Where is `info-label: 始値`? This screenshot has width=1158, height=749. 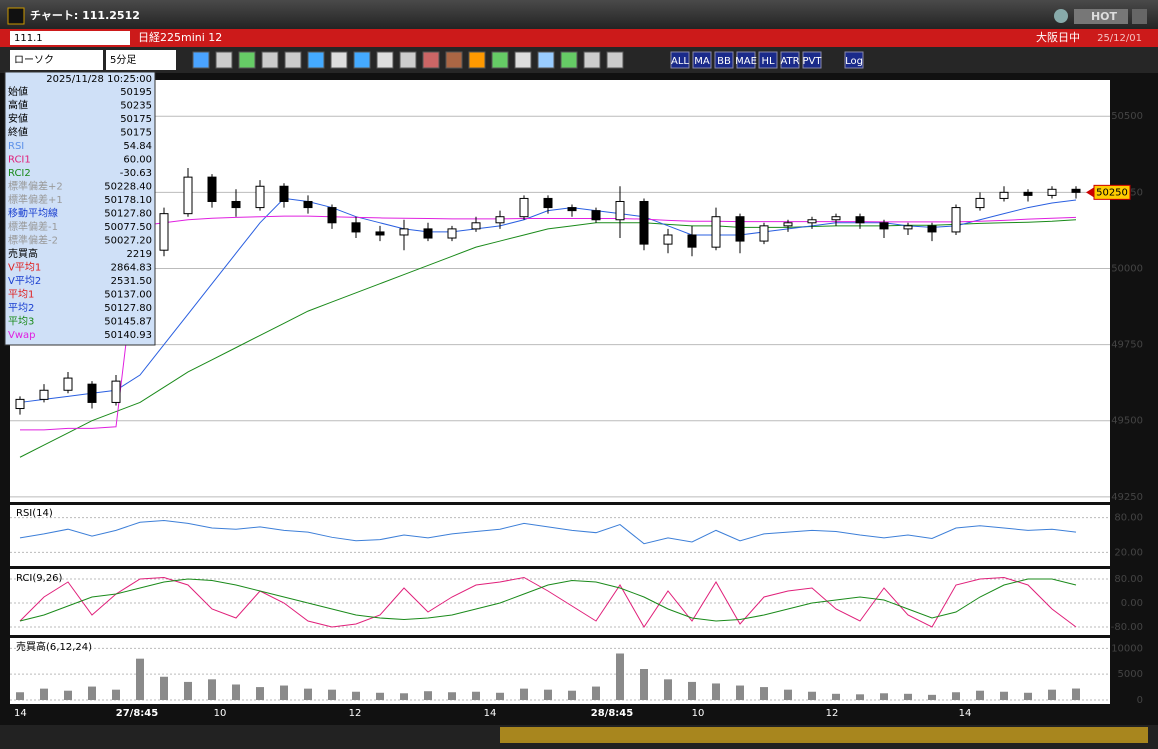
info-label: 始値 is located at coordinates (18, 91).